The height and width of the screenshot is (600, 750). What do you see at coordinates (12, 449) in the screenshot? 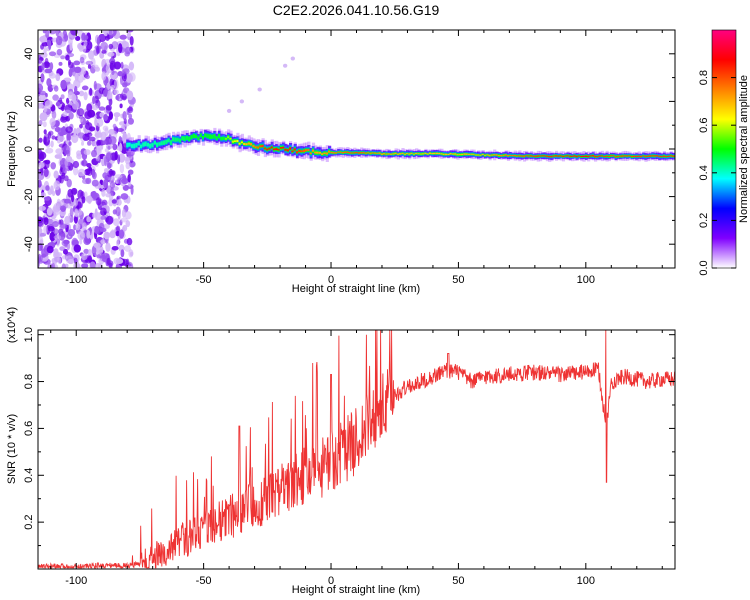
I see `snr-ylabel: SNR (10 * v/v)` at bounding box center [12, 449].